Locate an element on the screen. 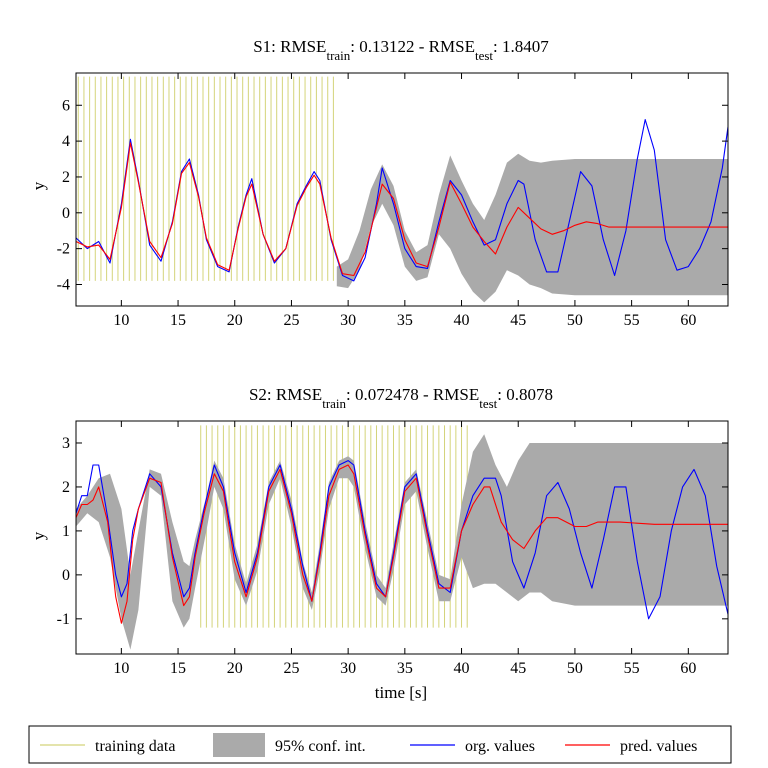  chart-s1-xtick-label: 40 is located at coordinates (462, 320).